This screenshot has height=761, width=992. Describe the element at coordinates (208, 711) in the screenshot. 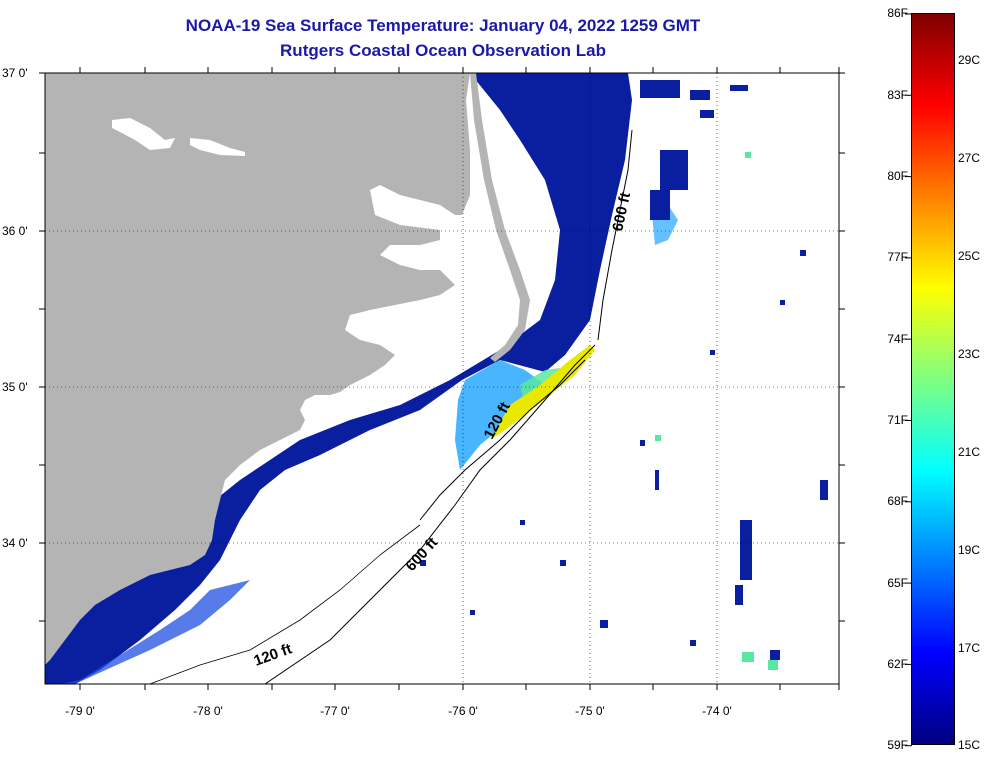

I see `lon-label-78: -78 0'` at that location.